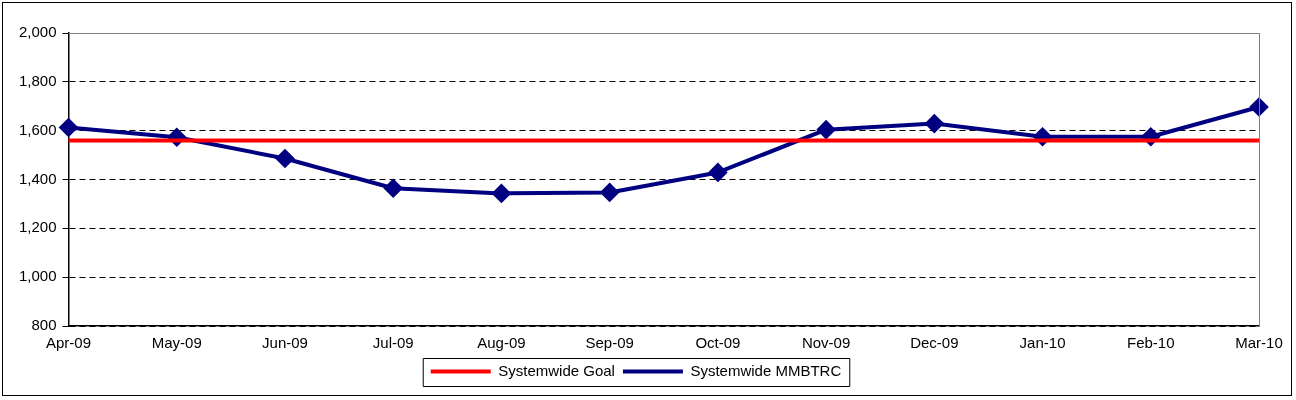  I want to click on x-tick-label: Jul-09, so click(393, 343).